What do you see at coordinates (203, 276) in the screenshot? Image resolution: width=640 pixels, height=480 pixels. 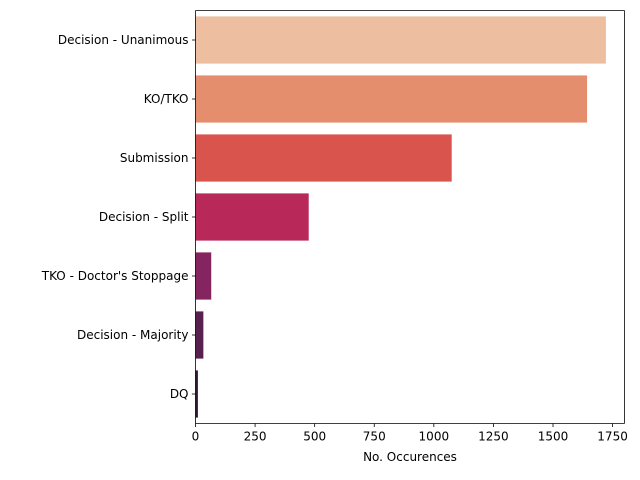 I see `bar-tko-doctor-s-stoppage` at bounding box center [203, 276].